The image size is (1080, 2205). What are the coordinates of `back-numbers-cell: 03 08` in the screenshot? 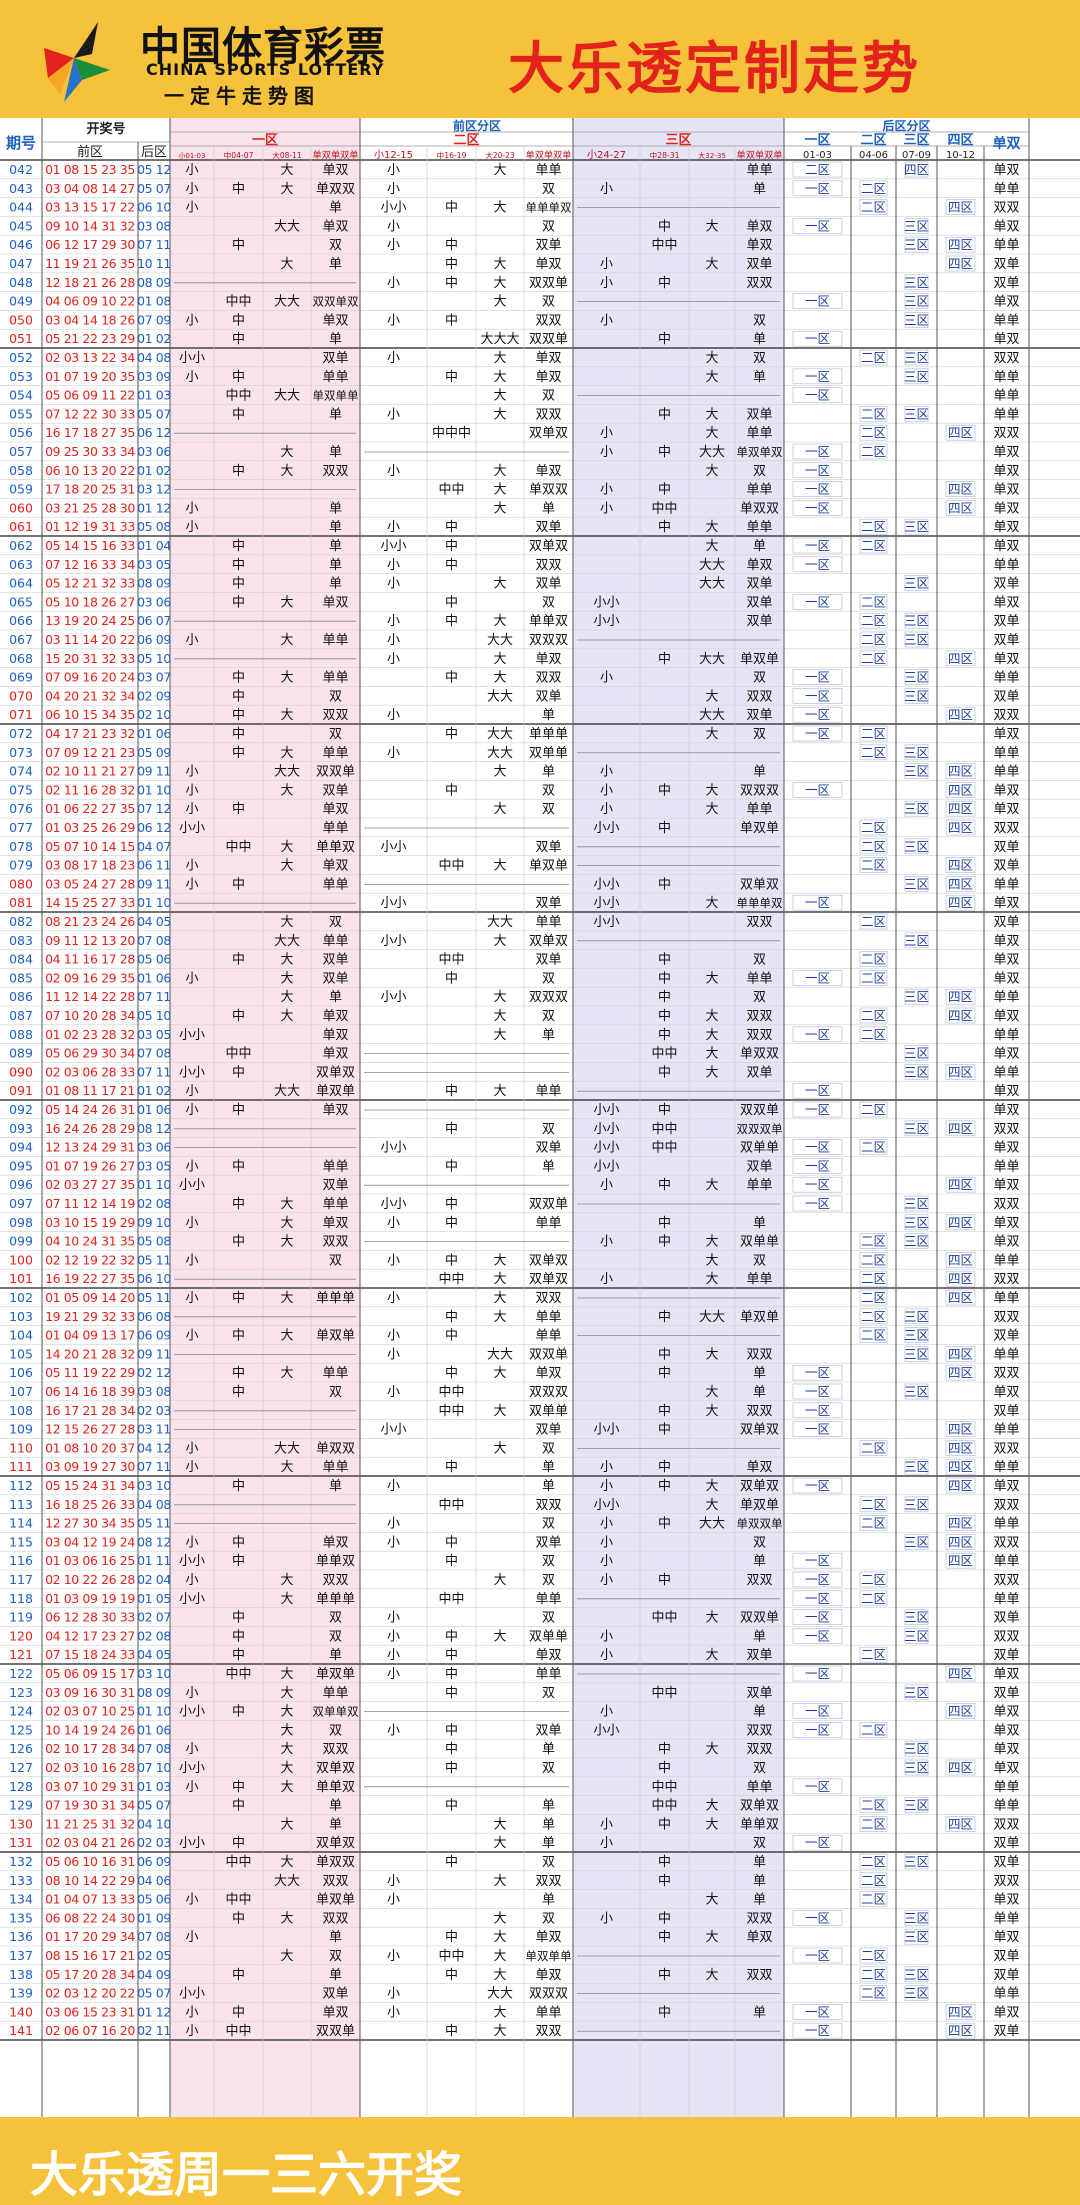 It's located at (154, 1391).